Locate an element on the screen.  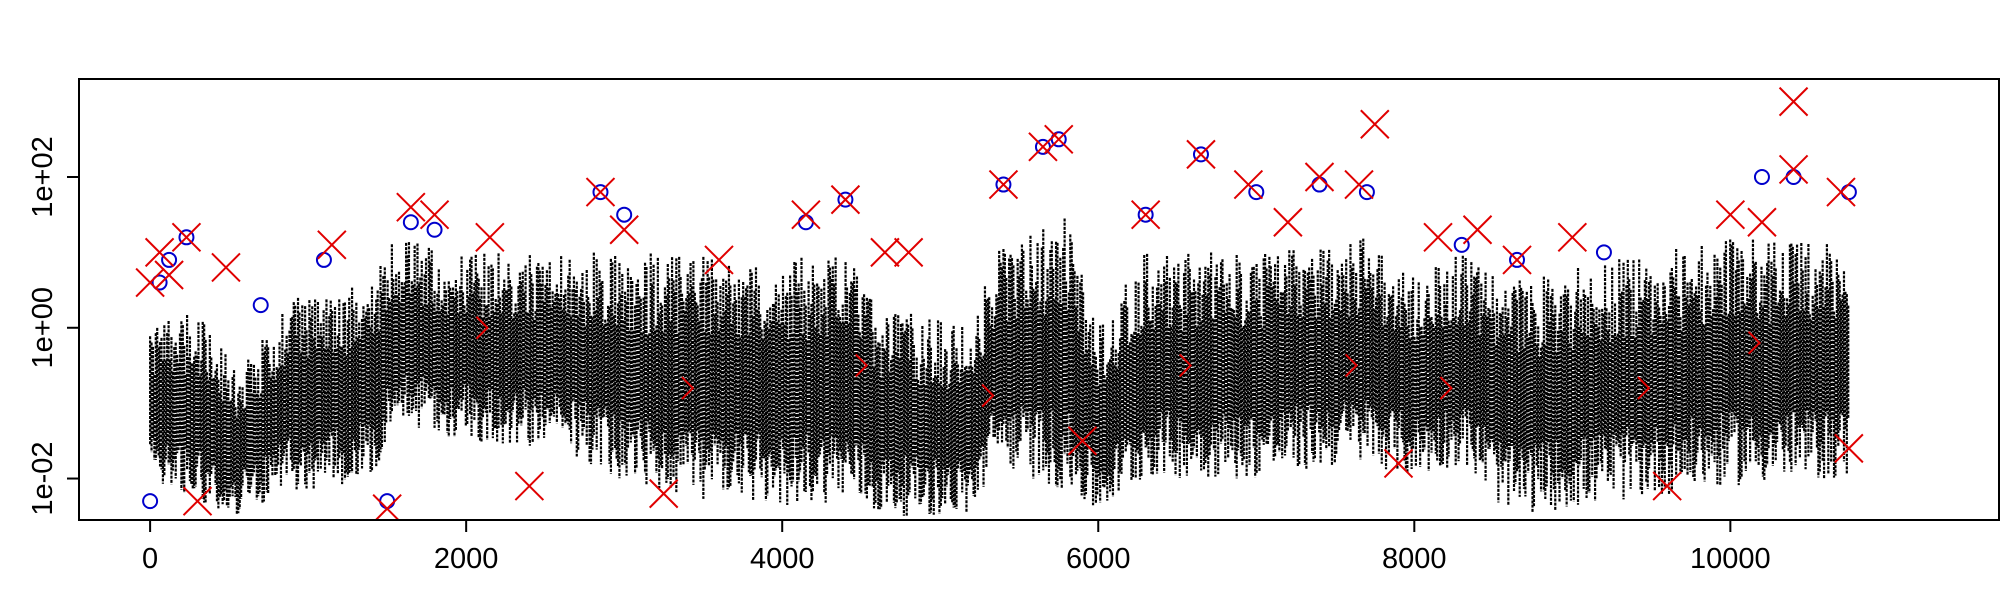
x-tick-label: 2000 is located at coordinates (466, 559).